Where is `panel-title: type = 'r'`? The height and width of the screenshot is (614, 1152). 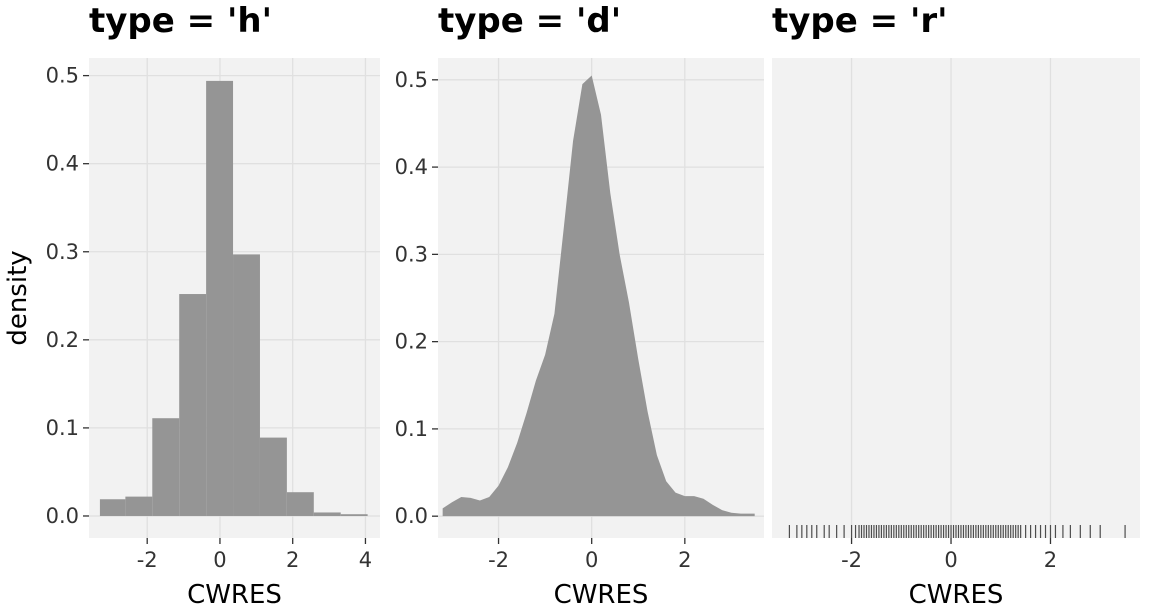 panel-title: type = 'r' is located at coordinates (860, 21).